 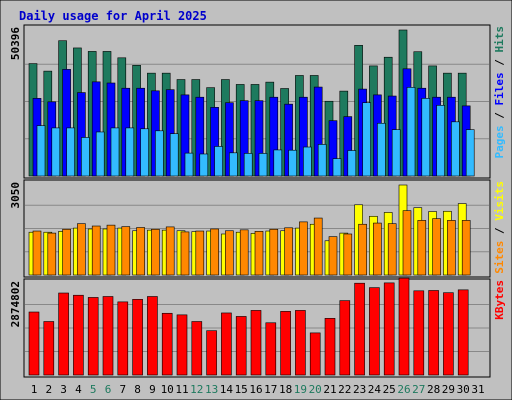 I want to click on x-tick-day-21: 21, so click(x=329, y=389).